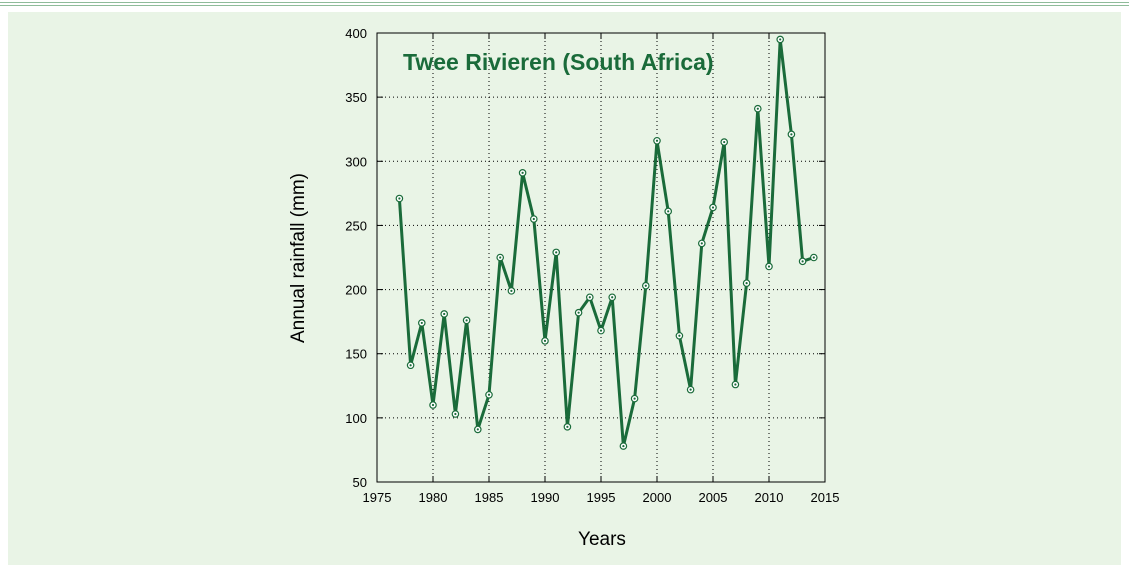 The height and width of the screenshot is (573, 1129). What do you see at coordinates (356, 225) in the screenshot?
I see `y-tick-label: 250` at bounding box center [356, 225].